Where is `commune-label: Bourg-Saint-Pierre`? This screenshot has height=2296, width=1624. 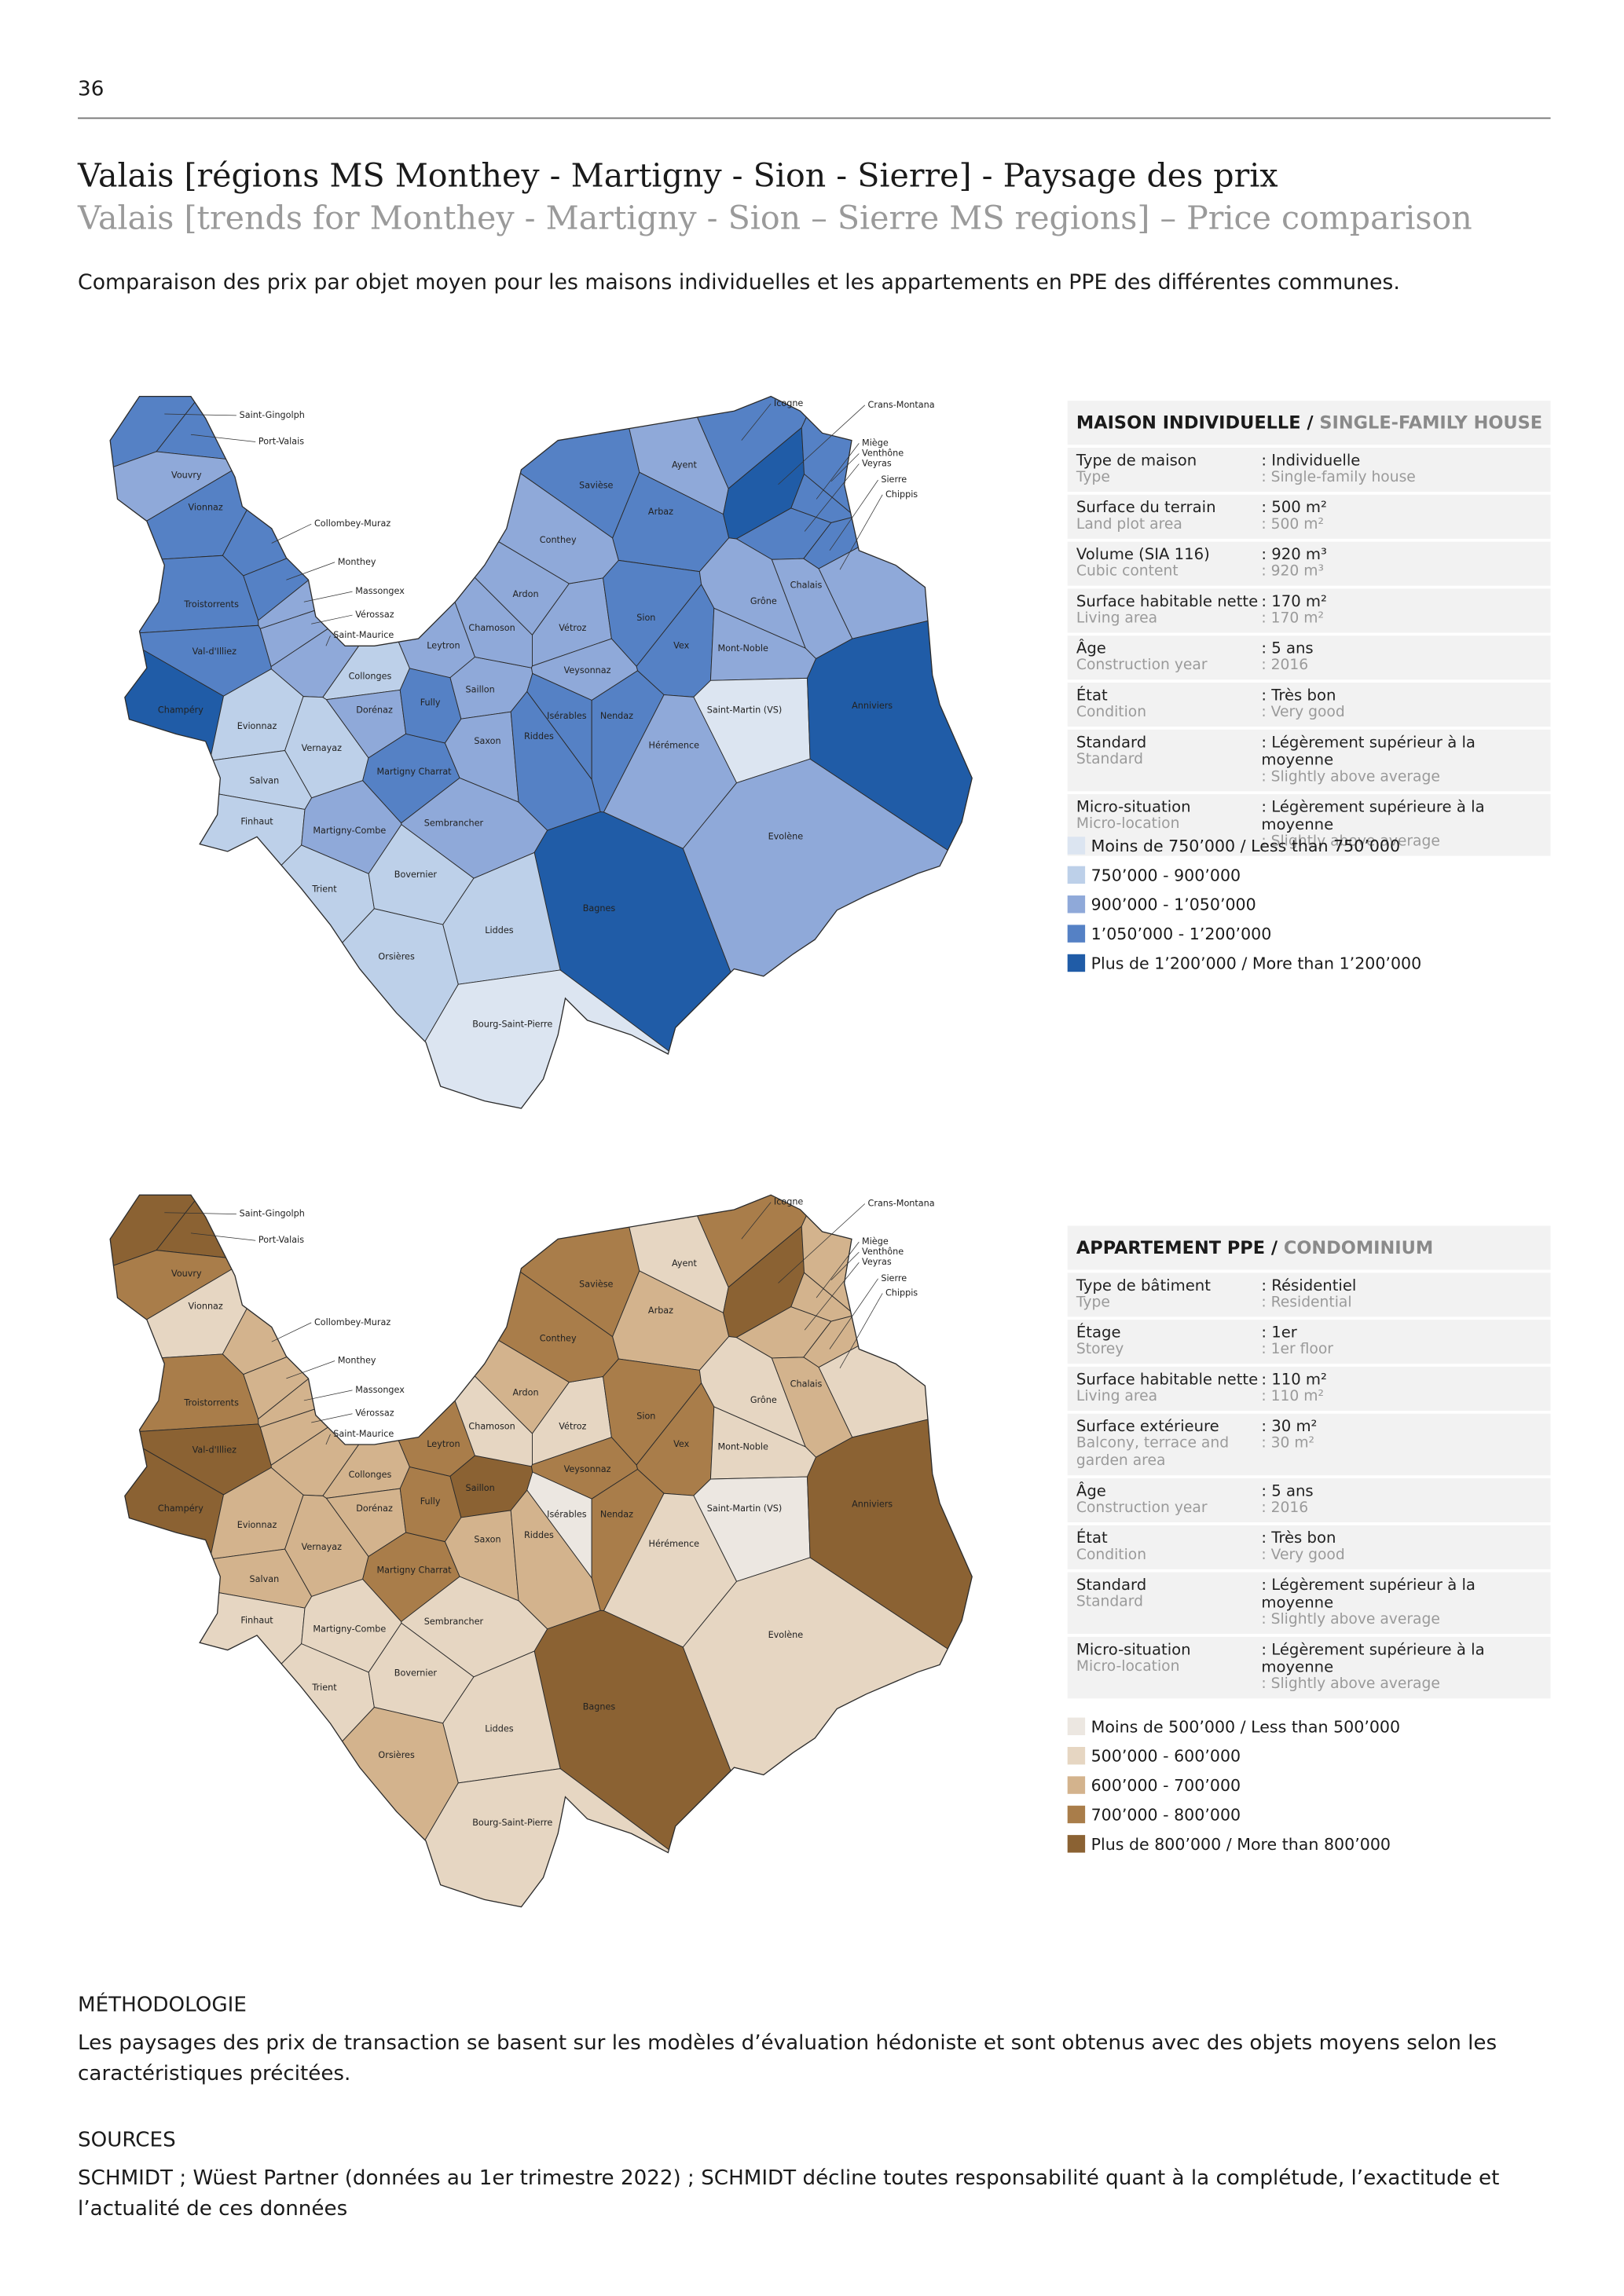 commune-label: Bourg-Saint-Pierre is located at coordinates (512, 1024).